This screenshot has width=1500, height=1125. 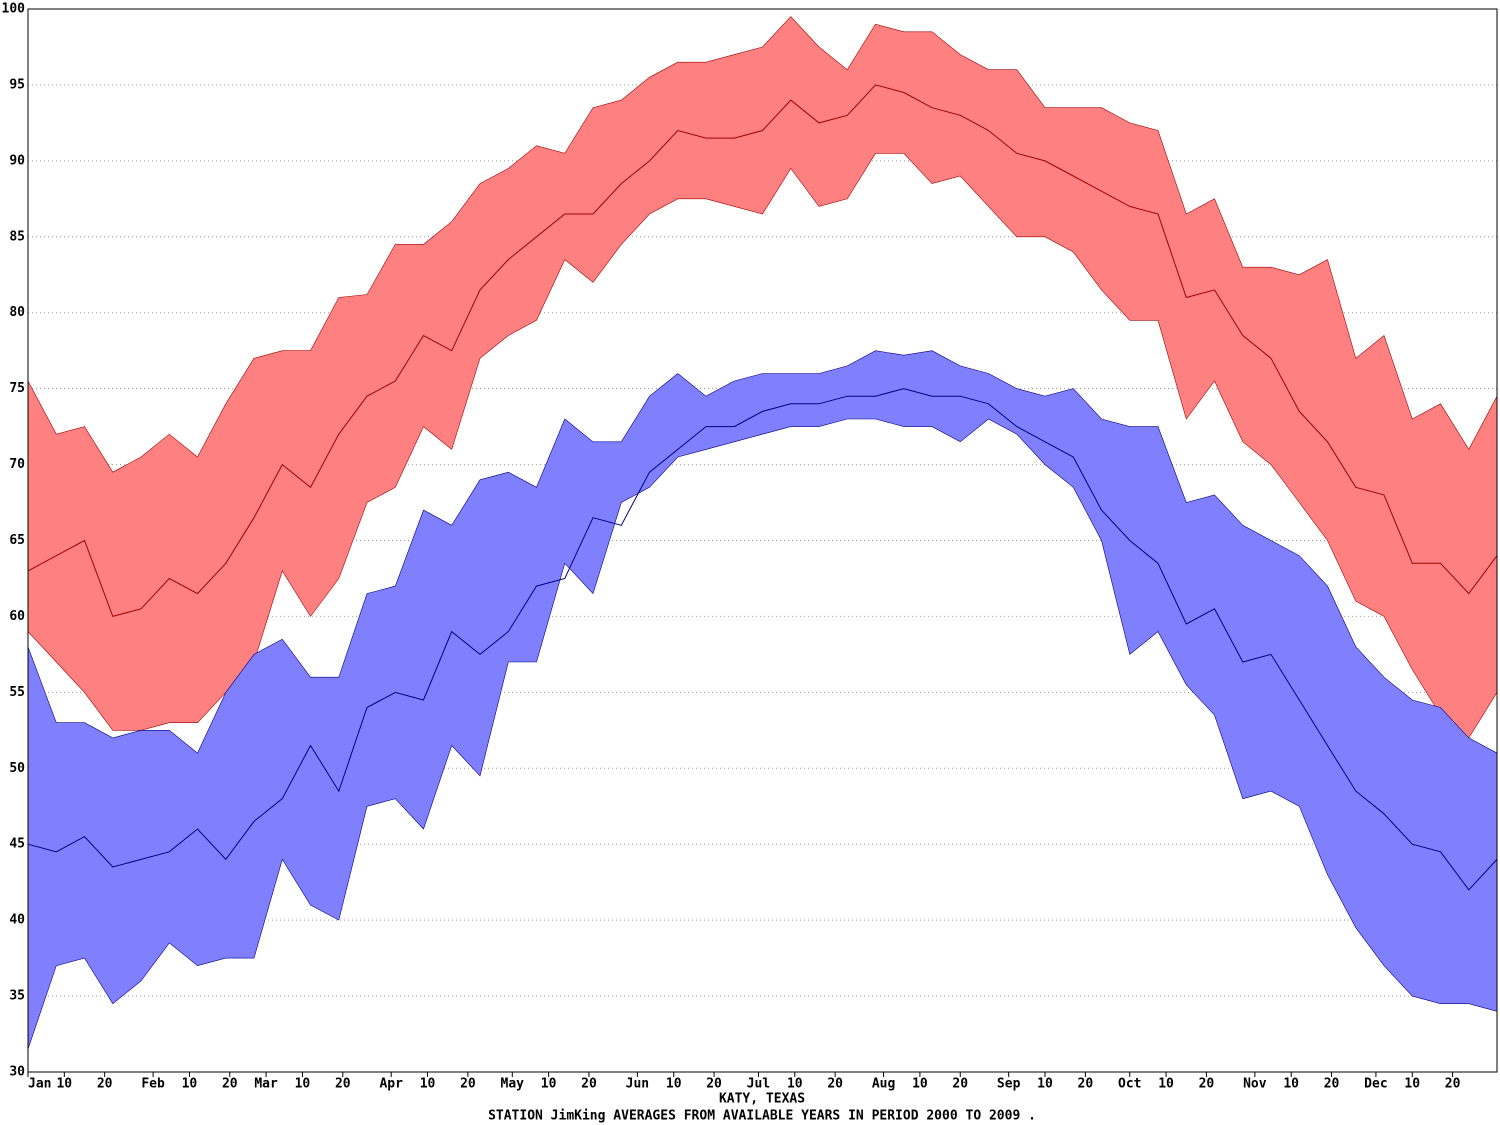 I want to click on x-tick-label: Feb, so click(x=153, y=1084).